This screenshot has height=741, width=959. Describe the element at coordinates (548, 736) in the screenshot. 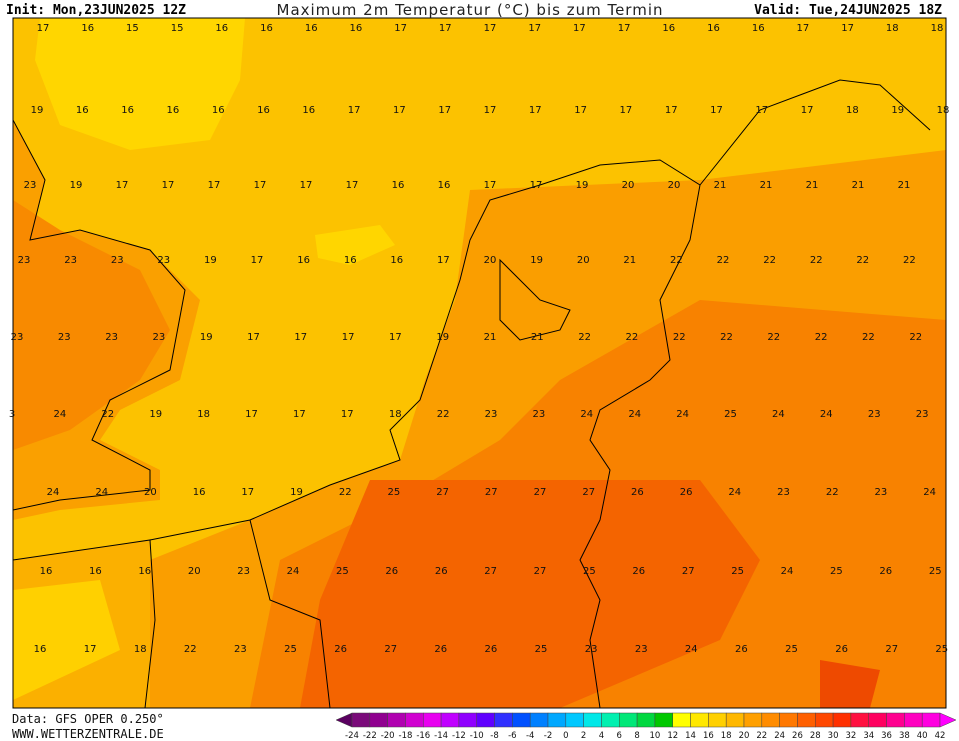

I see `colorbar-tick-label: -2` at that location.